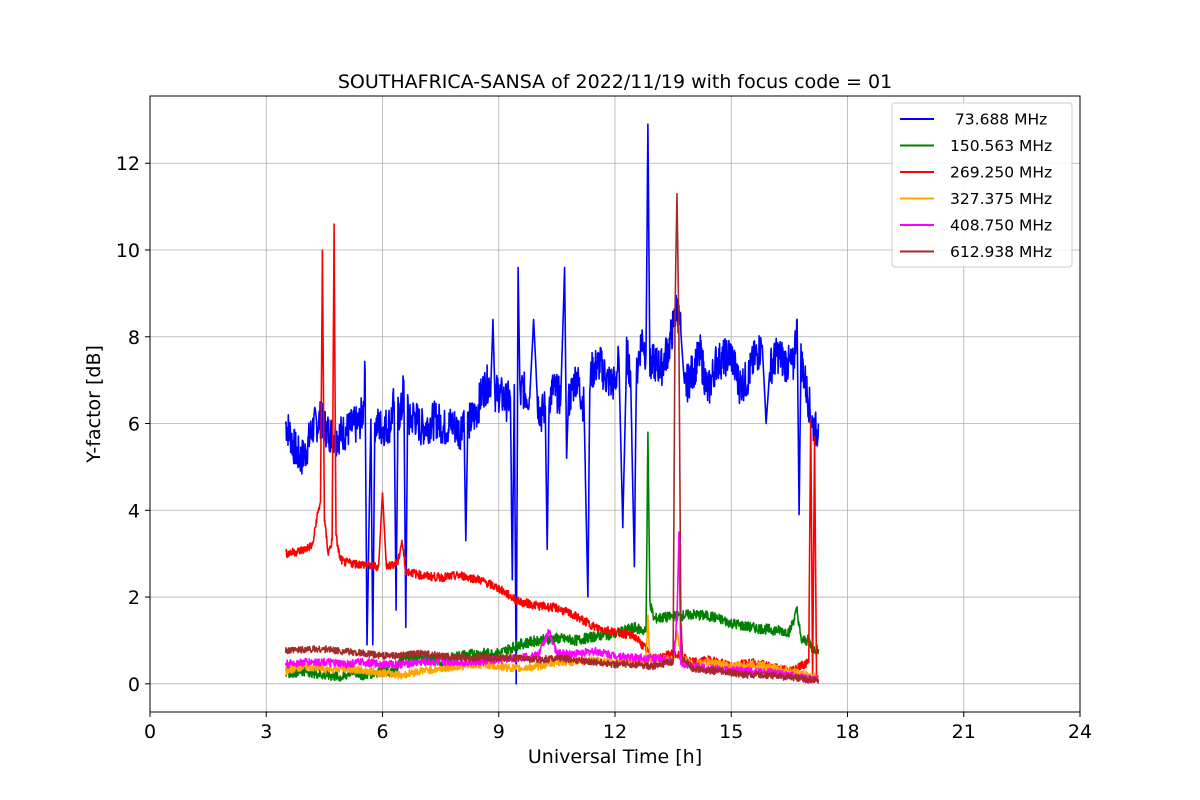 Image resolution: width=1200 pixels, height=800 pixels. I want to click on legend-label: 327.375 MHz, so click(1001, 199).